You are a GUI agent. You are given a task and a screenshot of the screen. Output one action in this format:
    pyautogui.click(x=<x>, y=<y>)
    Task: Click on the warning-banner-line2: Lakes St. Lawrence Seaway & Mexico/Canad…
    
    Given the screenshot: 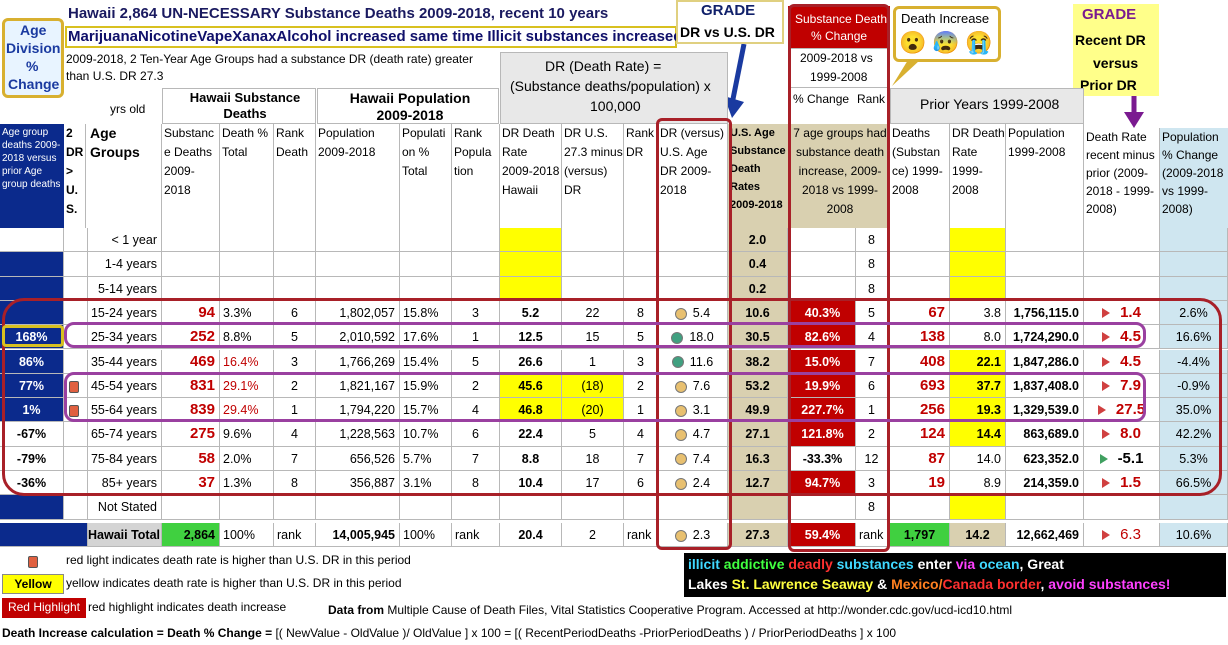 What is the action you would take?
    pyautogui.click(x=929, y=584)
    